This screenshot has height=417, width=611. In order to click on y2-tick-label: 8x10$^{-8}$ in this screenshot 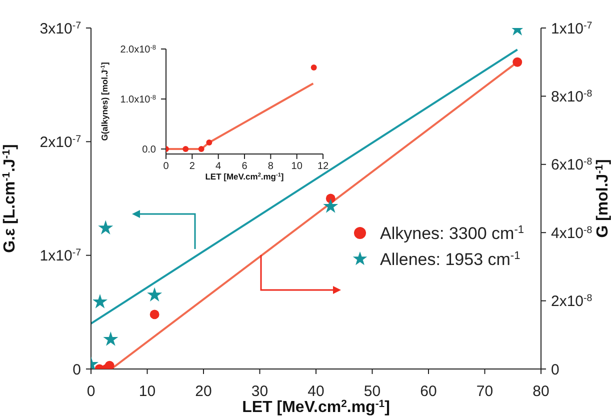, I will do `click(571, 97)`.